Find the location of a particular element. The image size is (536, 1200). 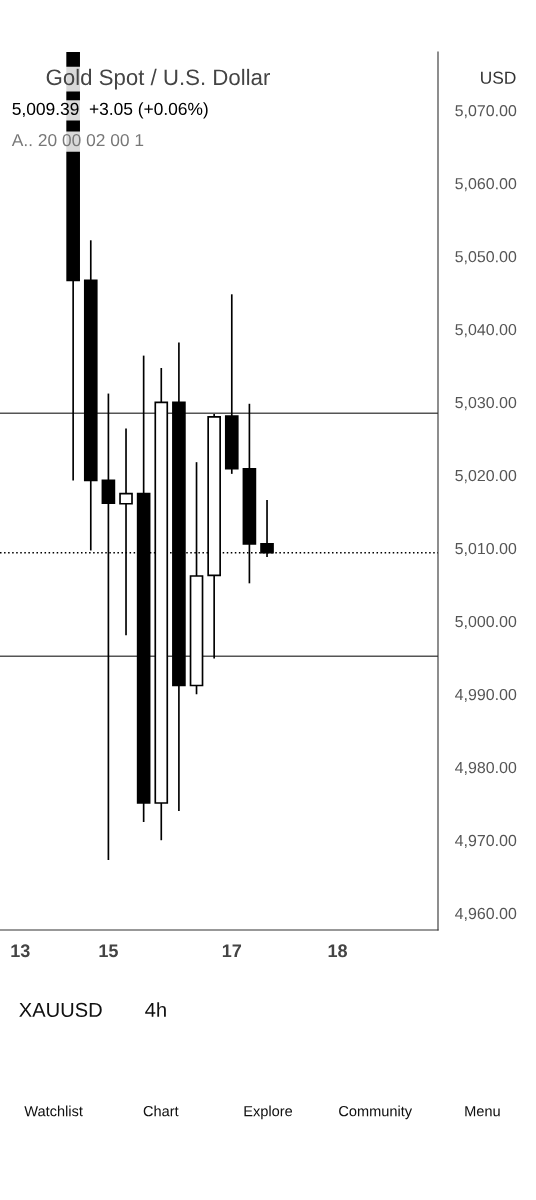

y-tick-label: 4,990.00 is located at coordinates (486, 695).